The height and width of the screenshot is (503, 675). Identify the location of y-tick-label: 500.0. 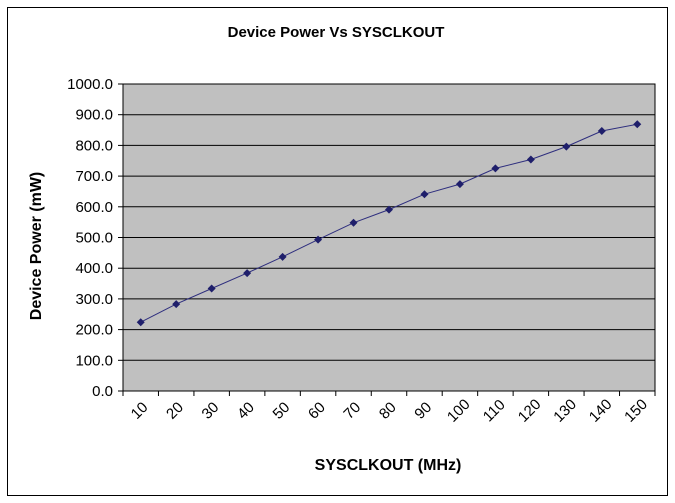
(94, 238).